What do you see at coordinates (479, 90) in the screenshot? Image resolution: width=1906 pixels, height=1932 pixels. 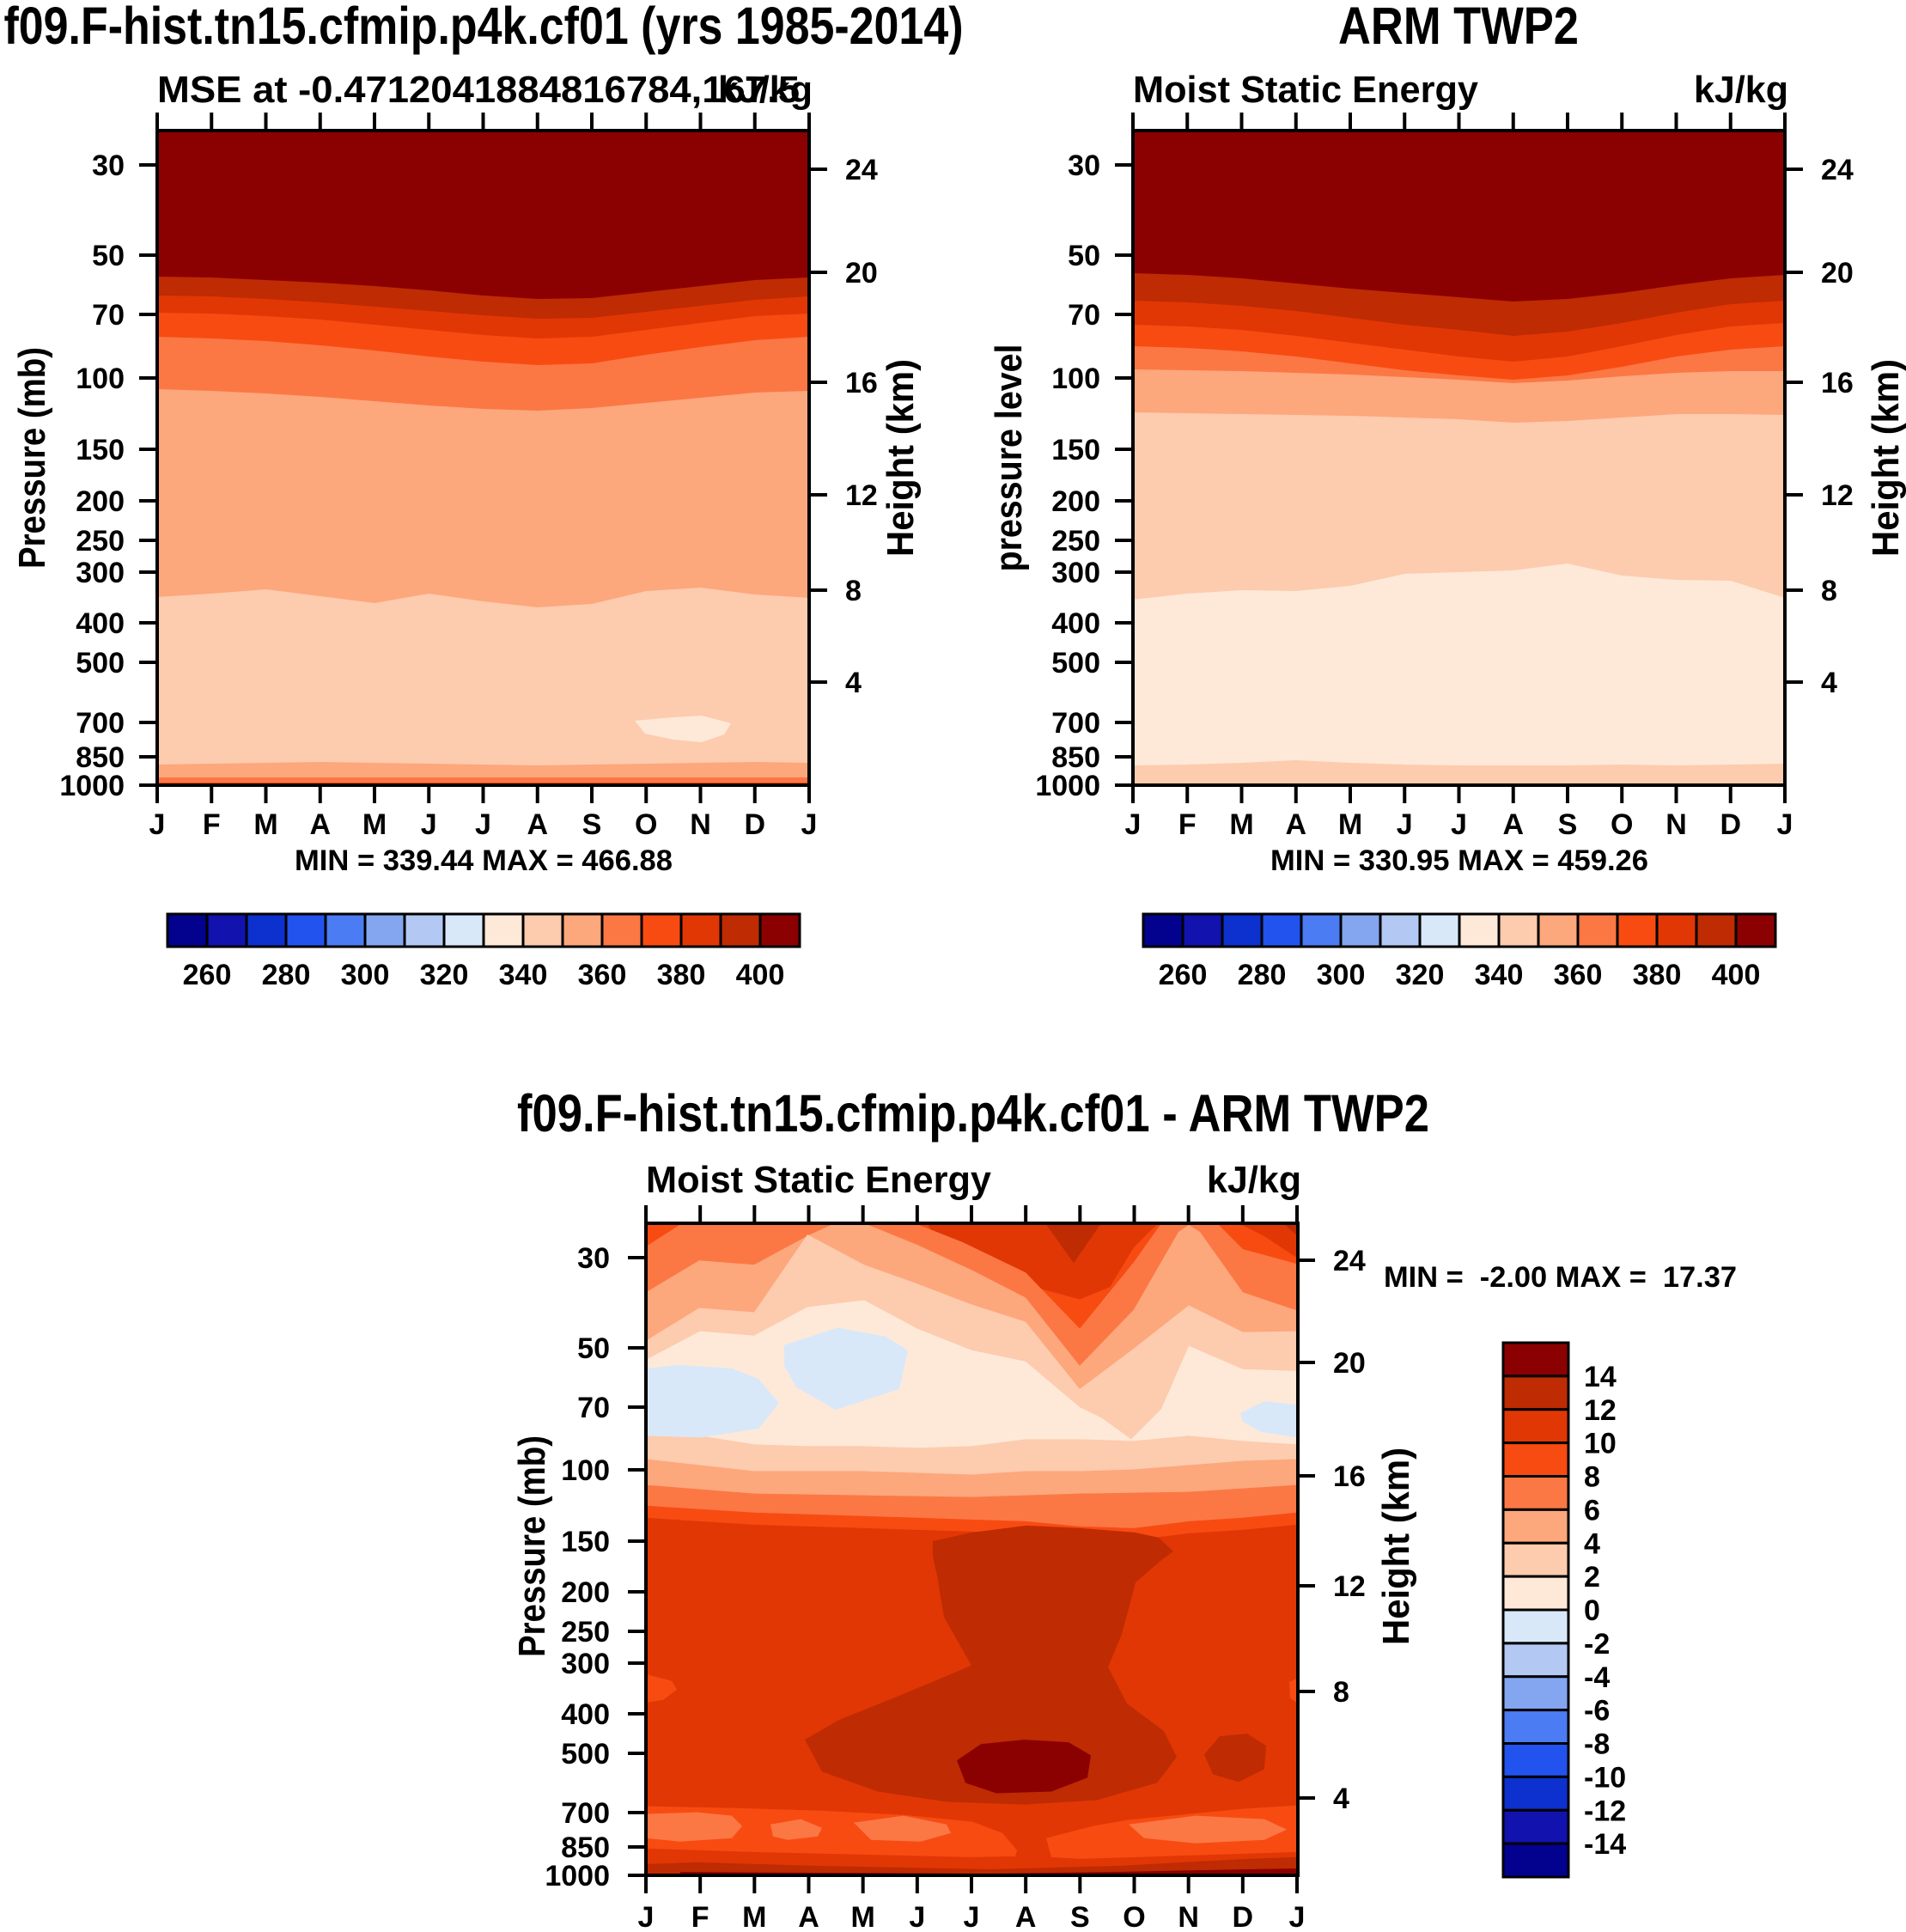 I see `svg-text:MSE at -0.4712041884816784,167: MSE at -0.4712041884816784,167.5` at bounding box center [479, 90].